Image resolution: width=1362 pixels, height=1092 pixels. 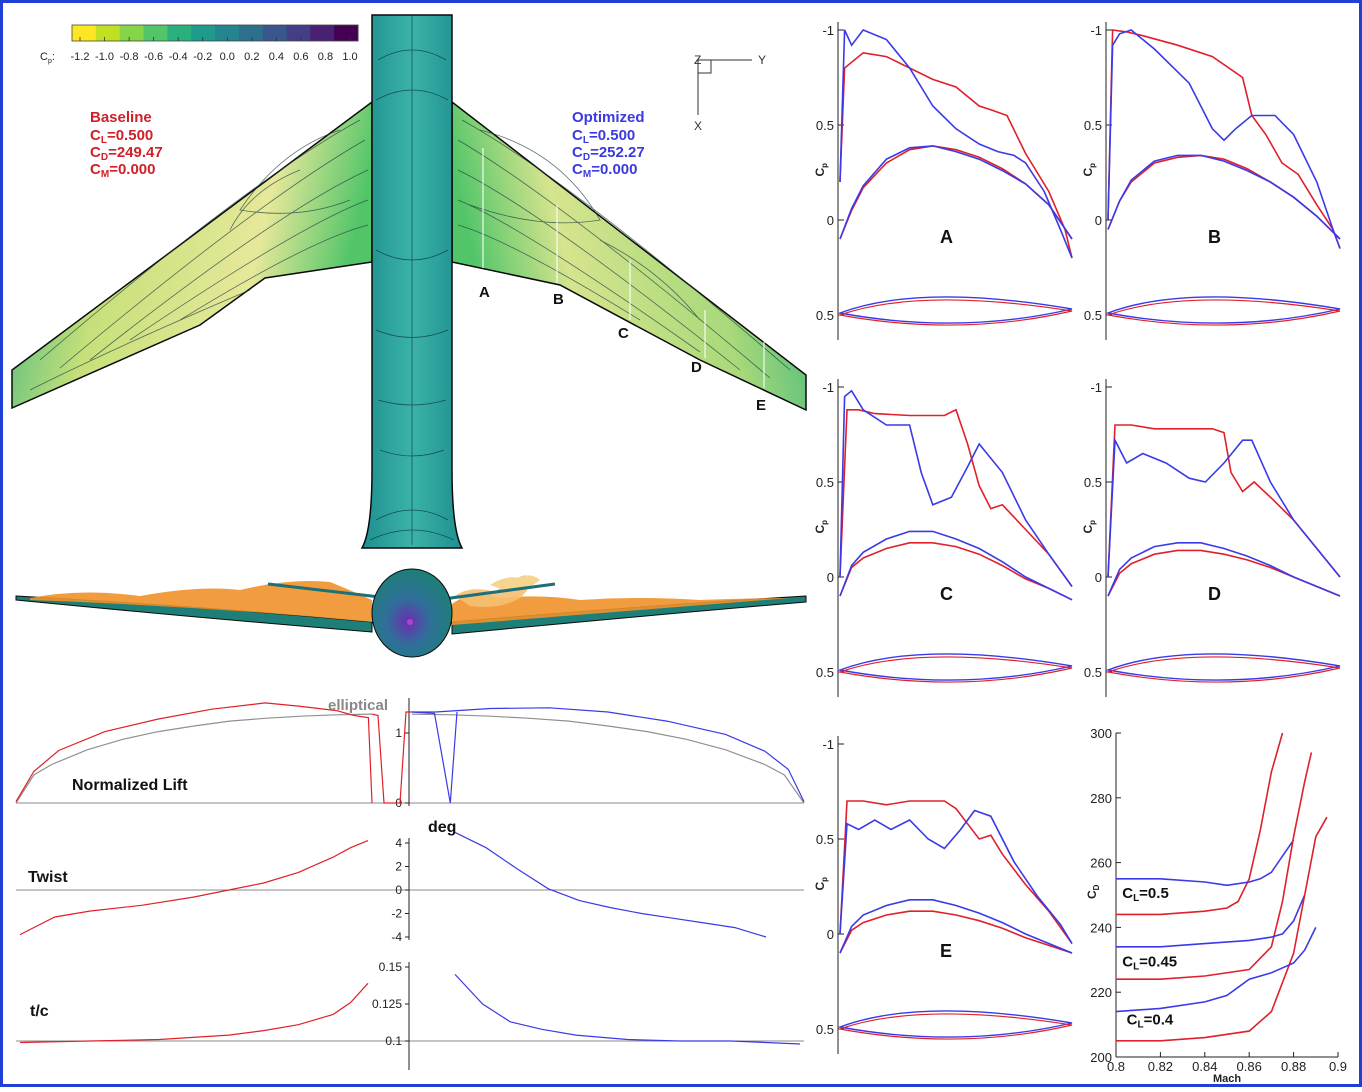 What do you see at coordinates (199, 255) in the screenshot?
I see `left-wing-contours` at bounding box center [199, 255].